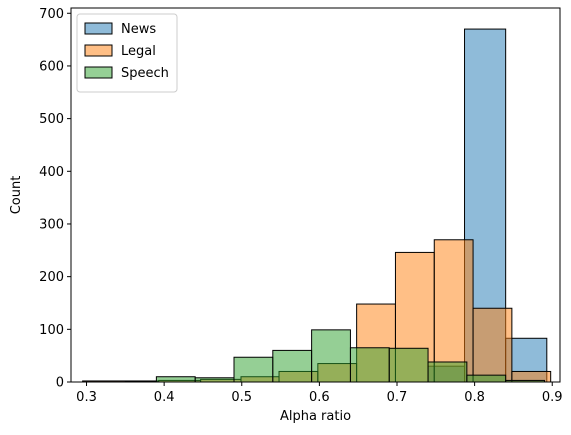 This screenshot has width=571, height=435. I want to click on x-axis: 0.3 0.4 0.5 0.6 0.7 0.8 0.9, so click(319, 393).